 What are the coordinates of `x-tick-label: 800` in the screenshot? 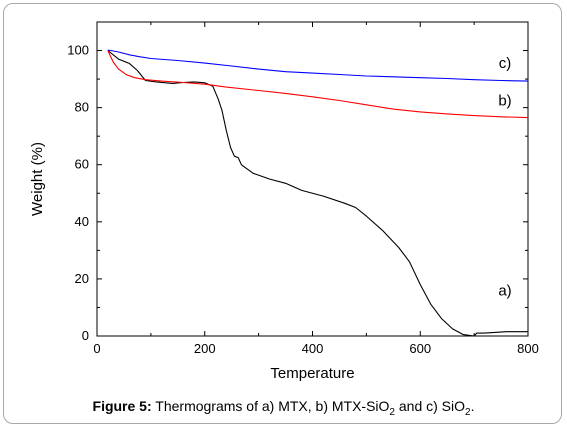 It's located at (528, 348).